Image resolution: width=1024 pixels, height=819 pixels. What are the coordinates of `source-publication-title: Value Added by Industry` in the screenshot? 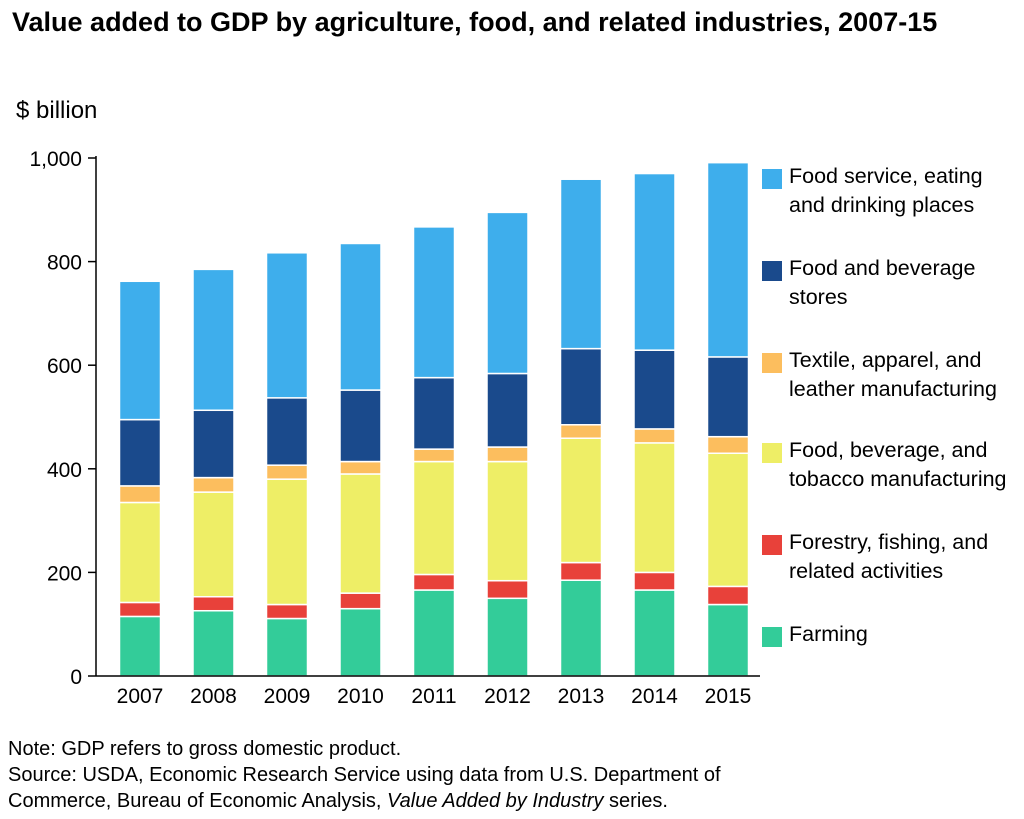 It's located at (495, 801).